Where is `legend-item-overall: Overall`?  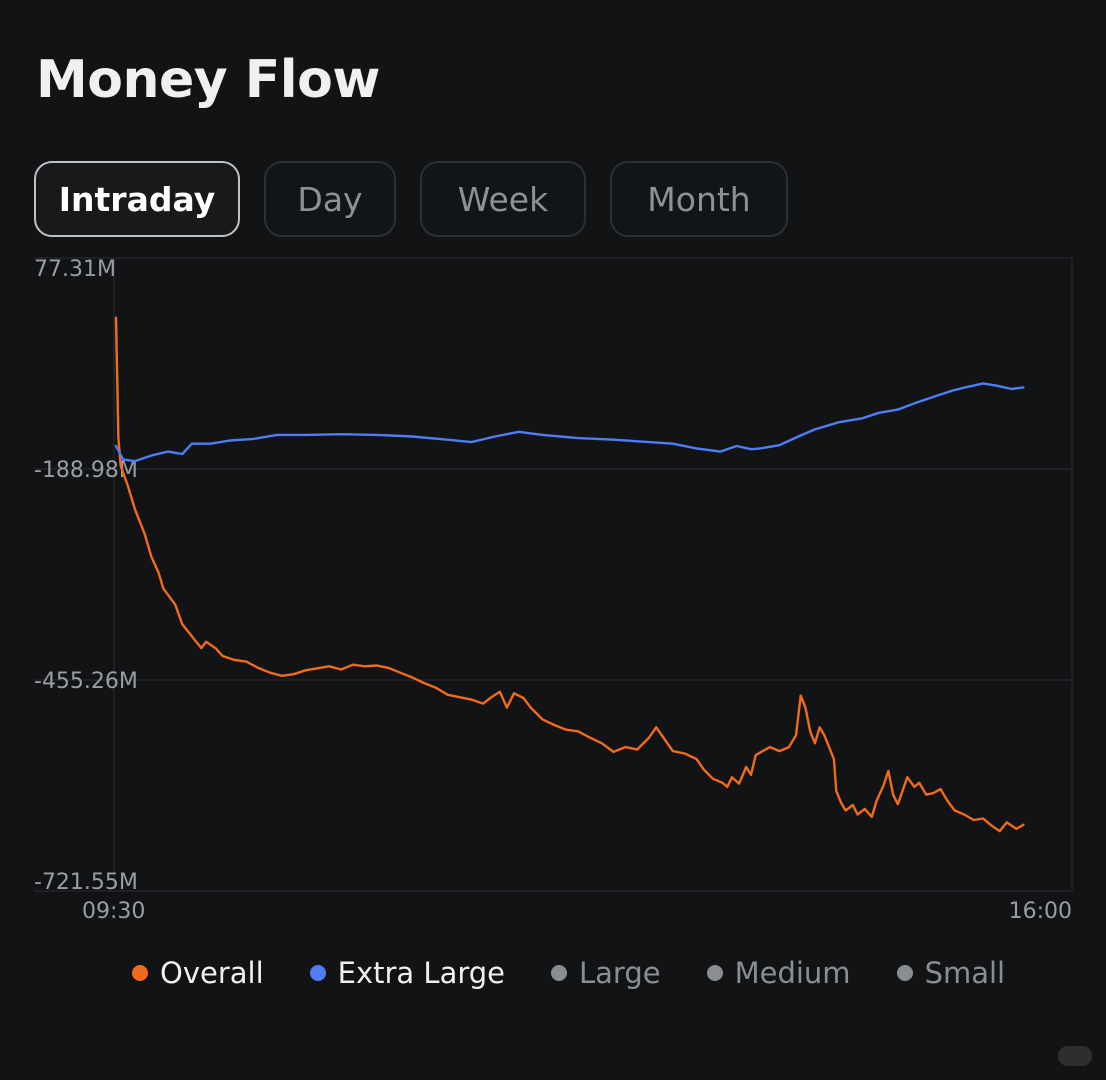
legend-item-overall: Overall is located at coordinates (198, 973).